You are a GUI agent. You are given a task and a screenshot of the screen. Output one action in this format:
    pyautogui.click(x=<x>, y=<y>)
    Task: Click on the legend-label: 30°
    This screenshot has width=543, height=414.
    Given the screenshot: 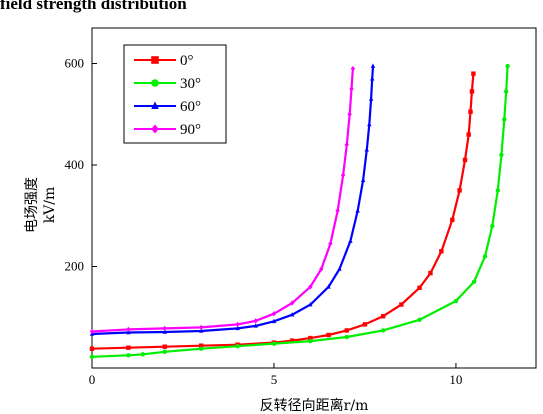 What is the action you would take?
    pyautogui.click(x=190, y=84)
    